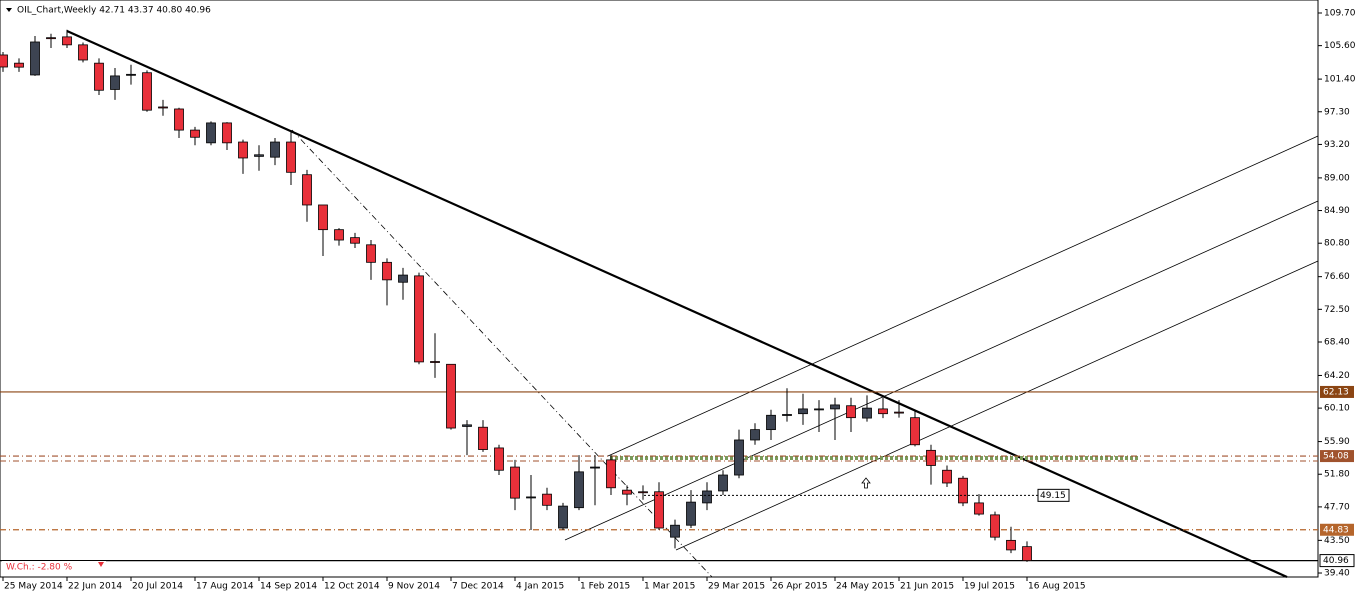 The image size is (1362, 594). What do you see at coordinates (1337, 442) in the screenshot?
I see `y-tick-label: 55.90` at bounding box center [1337, 442].